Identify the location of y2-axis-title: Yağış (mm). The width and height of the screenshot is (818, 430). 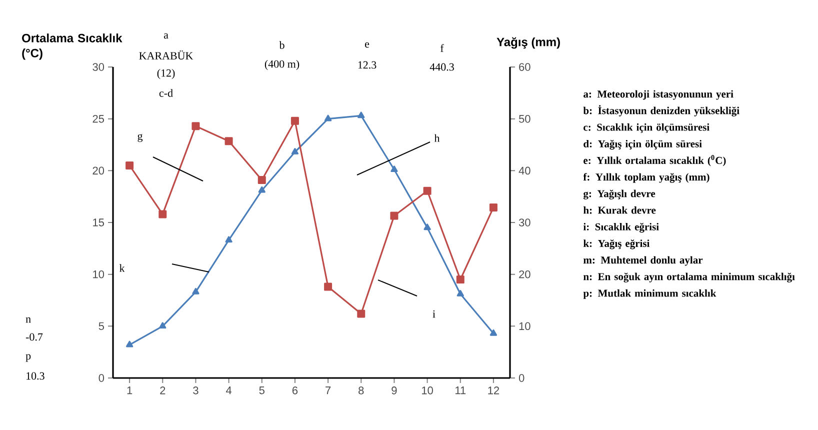
(528, 43).